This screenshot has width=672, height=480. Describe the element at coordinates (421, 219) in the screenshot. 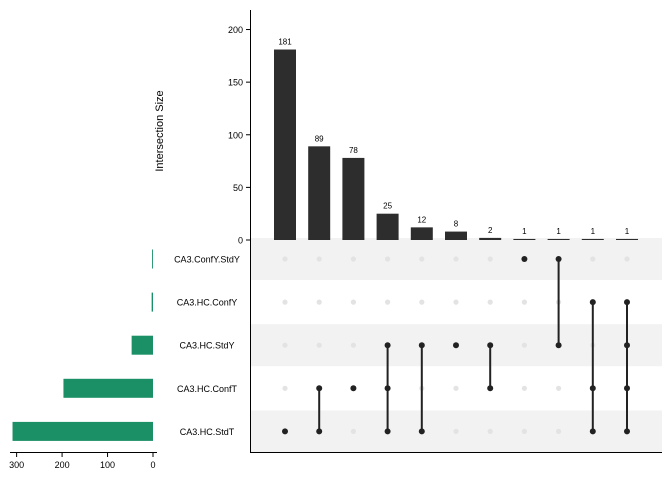

I see `intersection-bar-label: 12` at that location.